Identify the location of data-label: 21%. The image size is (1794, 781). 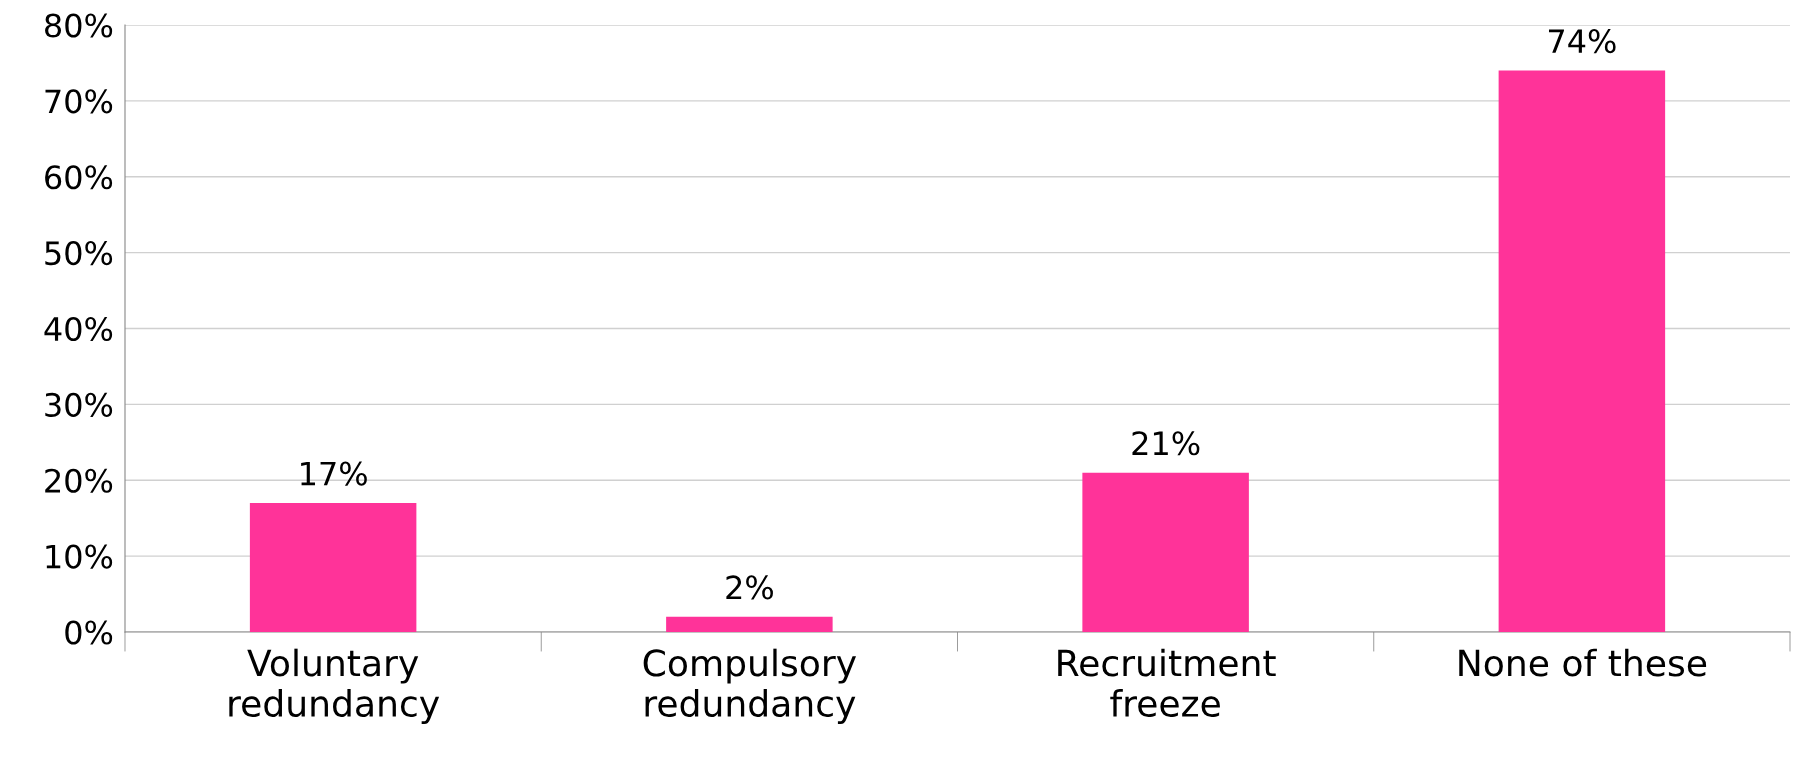
(1166, 443).